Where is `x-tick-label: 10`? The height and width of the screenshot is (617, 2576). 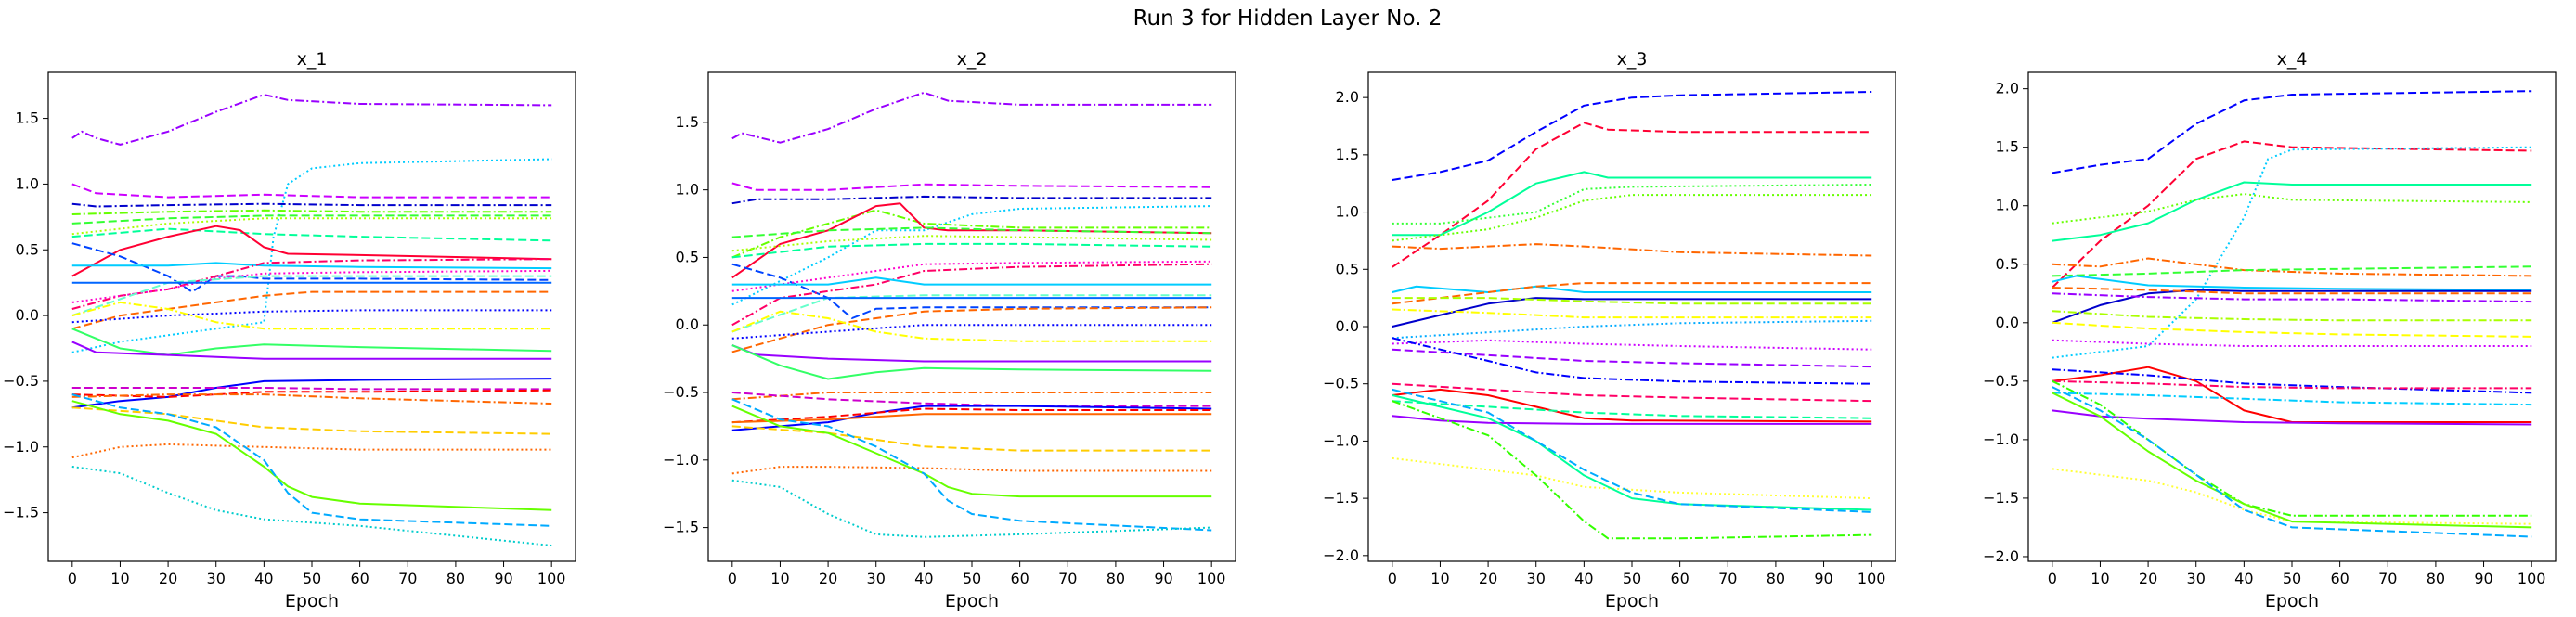 x-tick-label: 10 is located at coordinates (1439, 578).